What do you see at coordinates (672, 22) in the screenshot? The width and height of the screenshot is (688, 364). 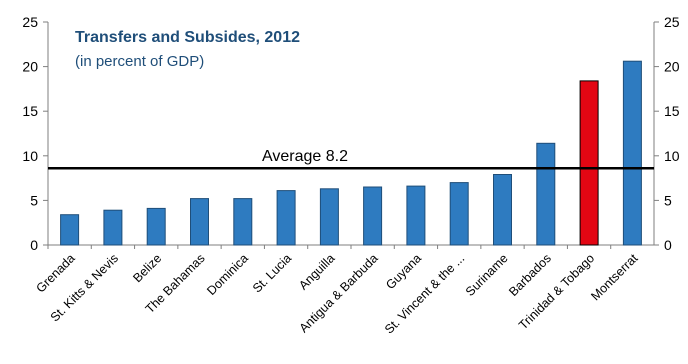 I see `y-right-tick-label: 25` at bounding box center [672, 22].